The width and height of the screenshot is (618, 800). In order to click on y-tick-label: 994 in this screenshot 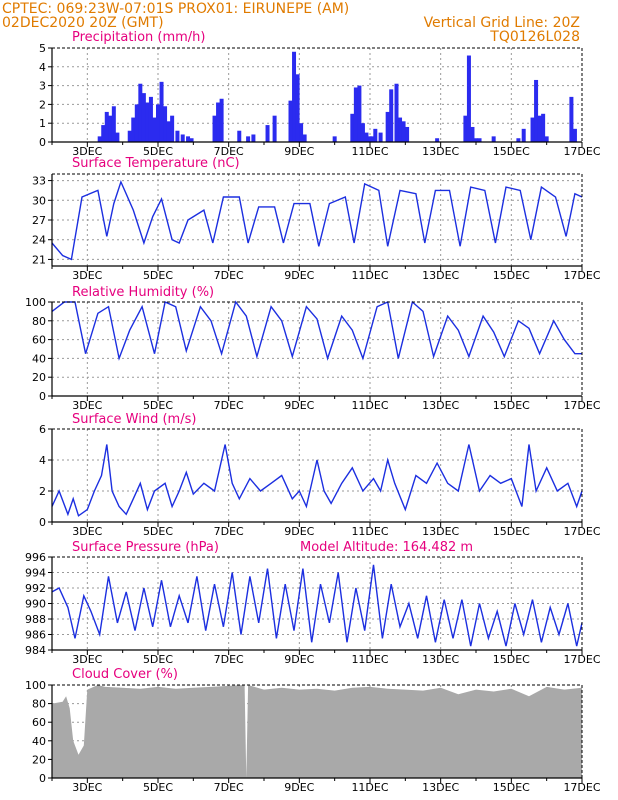, I will do `click(35, 573)`.